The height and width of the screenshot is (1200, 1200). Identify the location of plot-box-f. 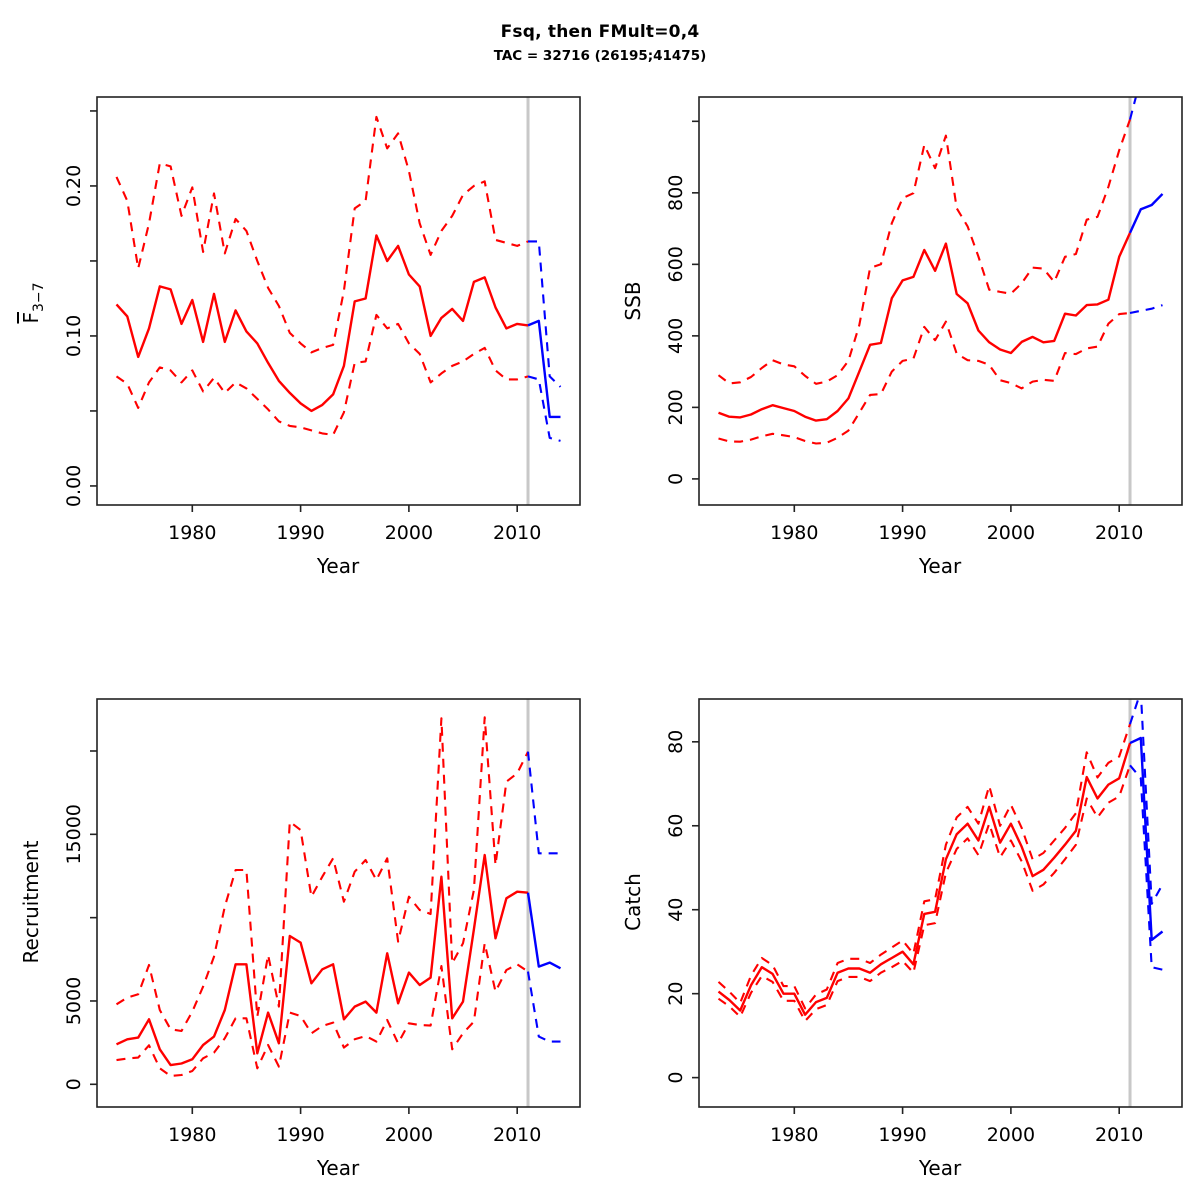
(338, 301).